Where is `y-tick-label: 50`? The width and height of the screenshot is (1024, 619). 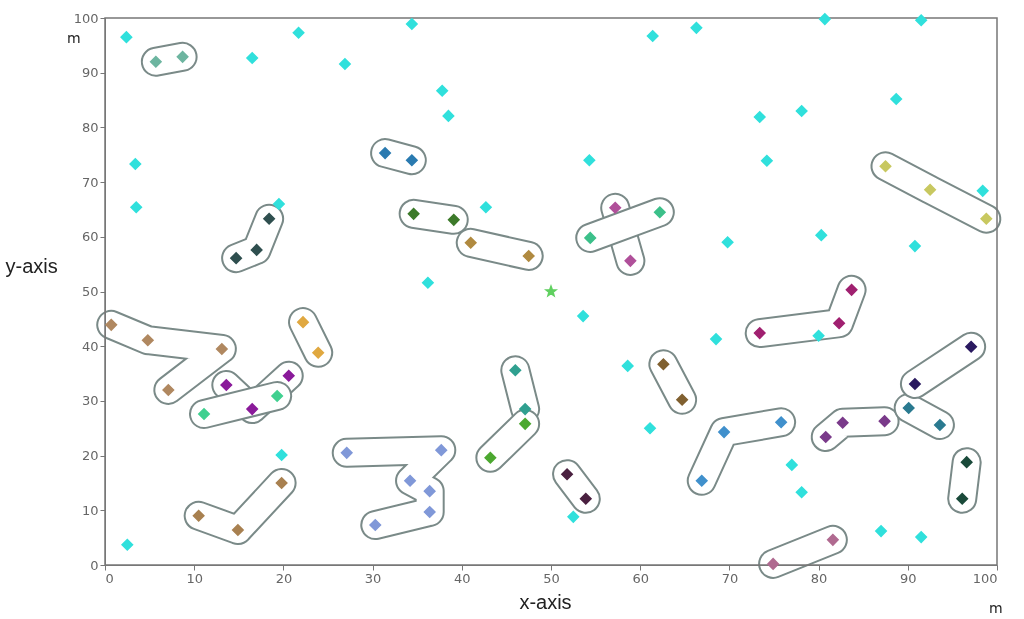 y-tick-label: 50 is located at coordinates (90, 291).